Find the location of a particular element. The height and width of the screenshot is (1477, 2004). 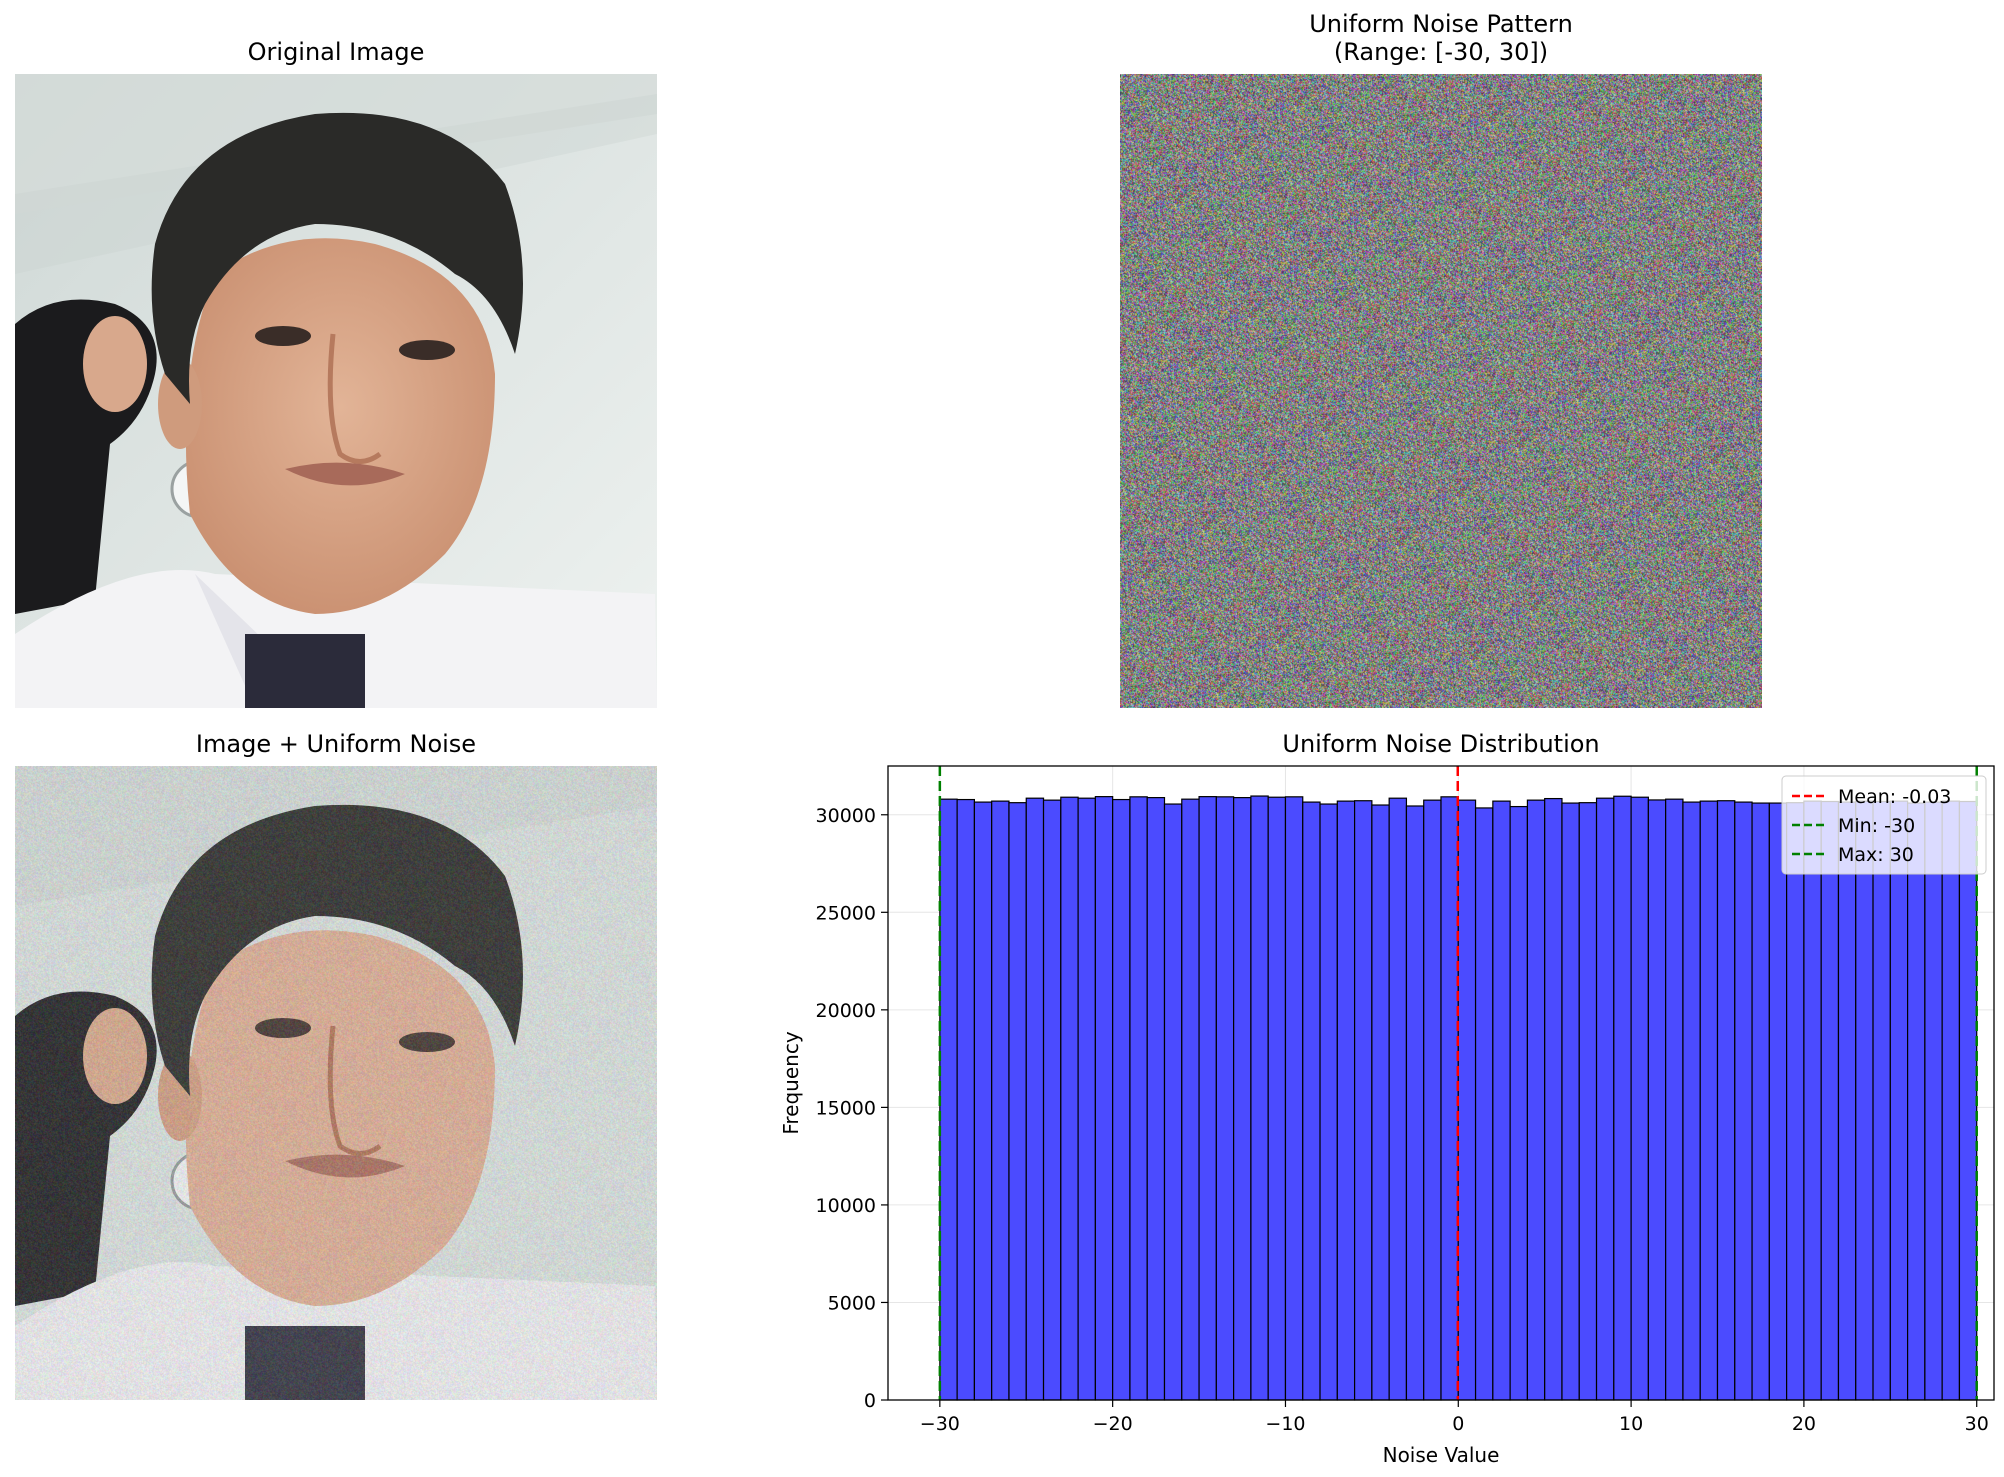

original-image is located at coordinates (336, 391).